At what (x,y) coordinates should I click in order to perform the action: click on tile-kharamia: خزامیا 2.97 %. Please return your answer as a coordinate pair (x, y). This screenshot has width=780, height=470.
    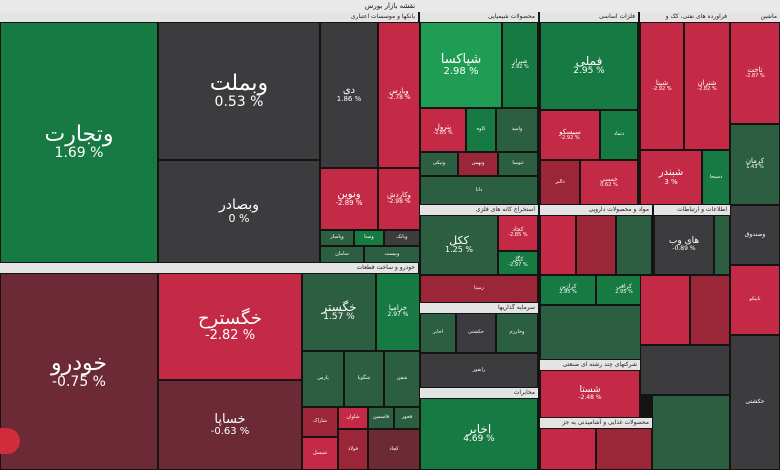
    Looking at the image, I should click on (398, 312).